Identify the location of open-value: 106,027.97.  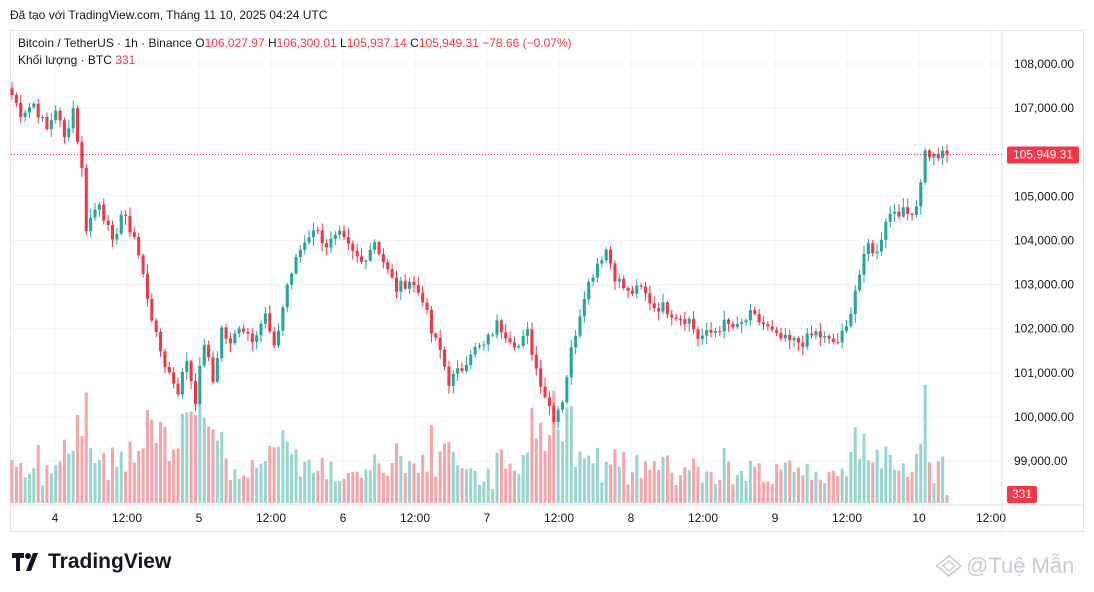
(234, 43).